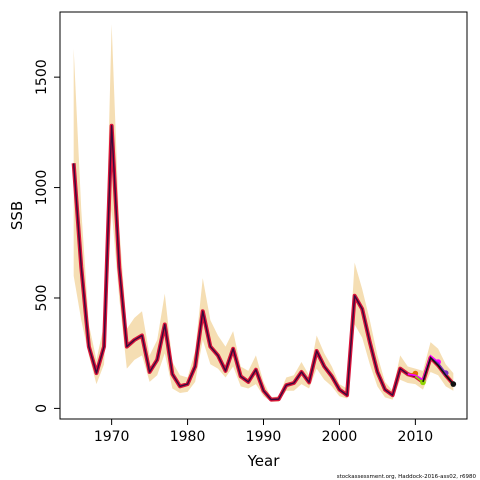  I want to click on x-tick-label: 1980, so click(188, 437).